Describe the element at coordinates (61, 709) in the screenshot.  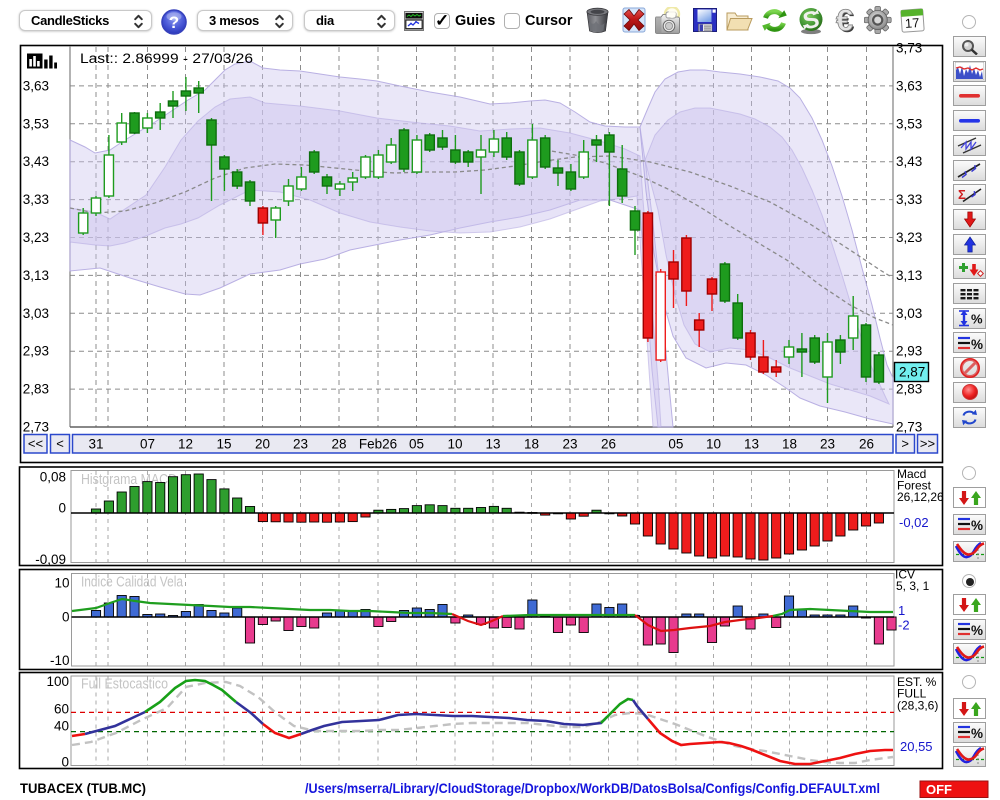
I see `svg-text: 60` at that location.